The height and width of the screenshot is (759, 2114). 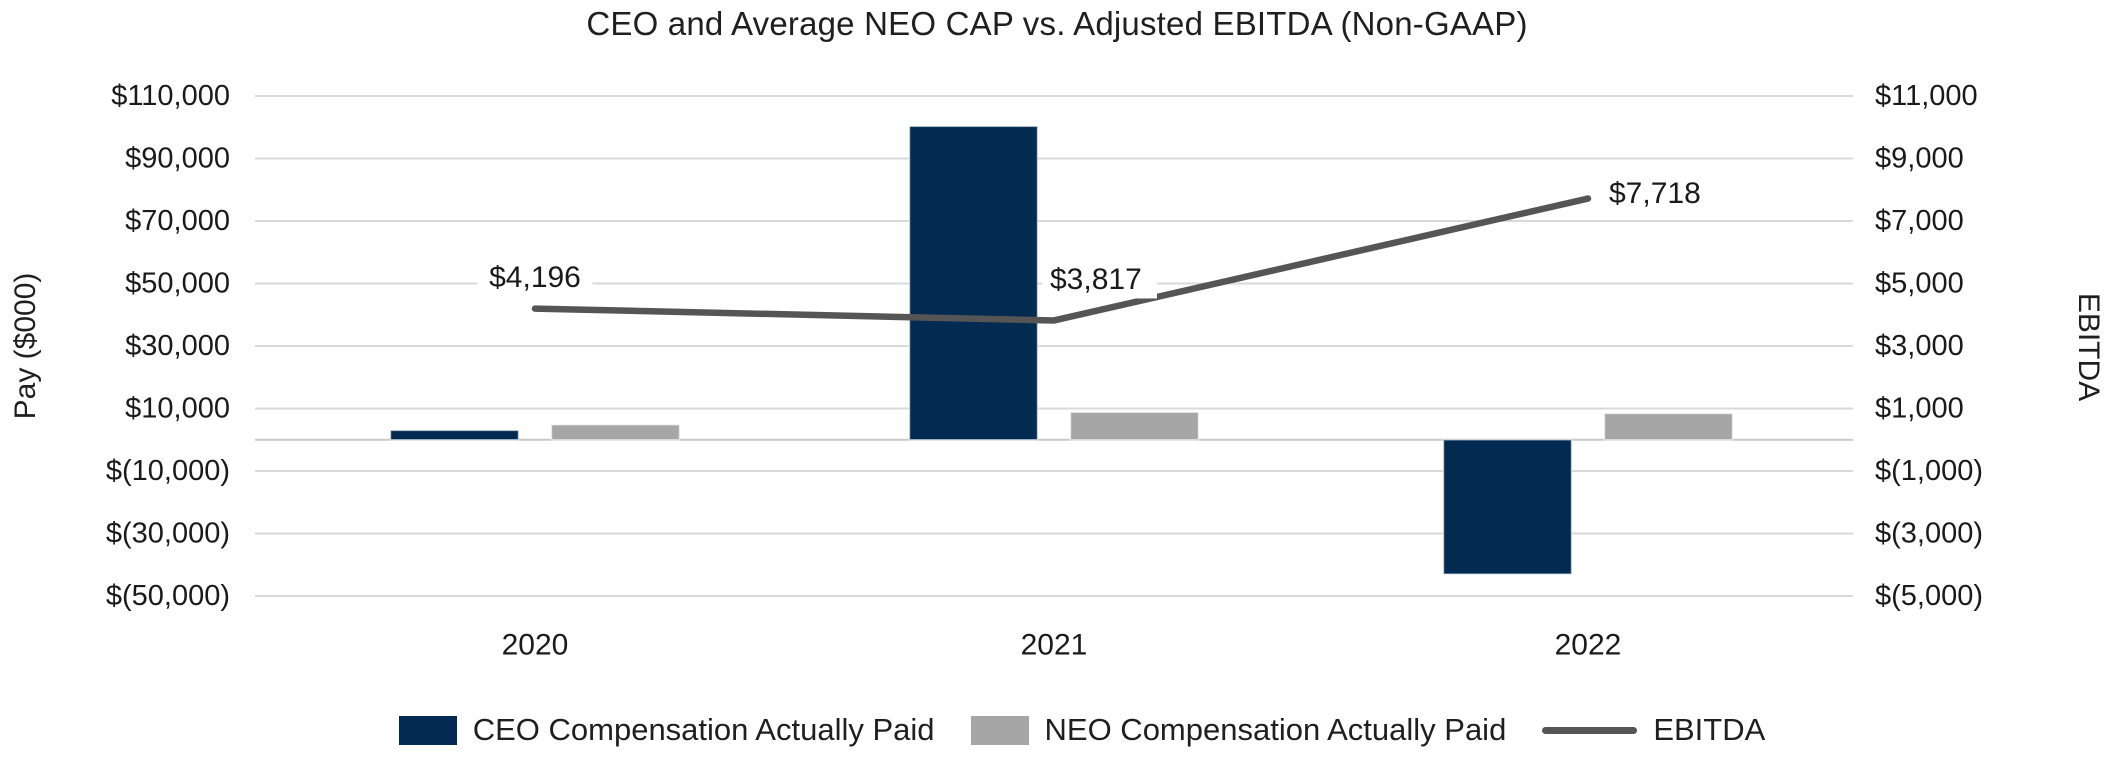 I want to click on legend-item-ebitda: EBITDA, so click(x=1653, y=730).